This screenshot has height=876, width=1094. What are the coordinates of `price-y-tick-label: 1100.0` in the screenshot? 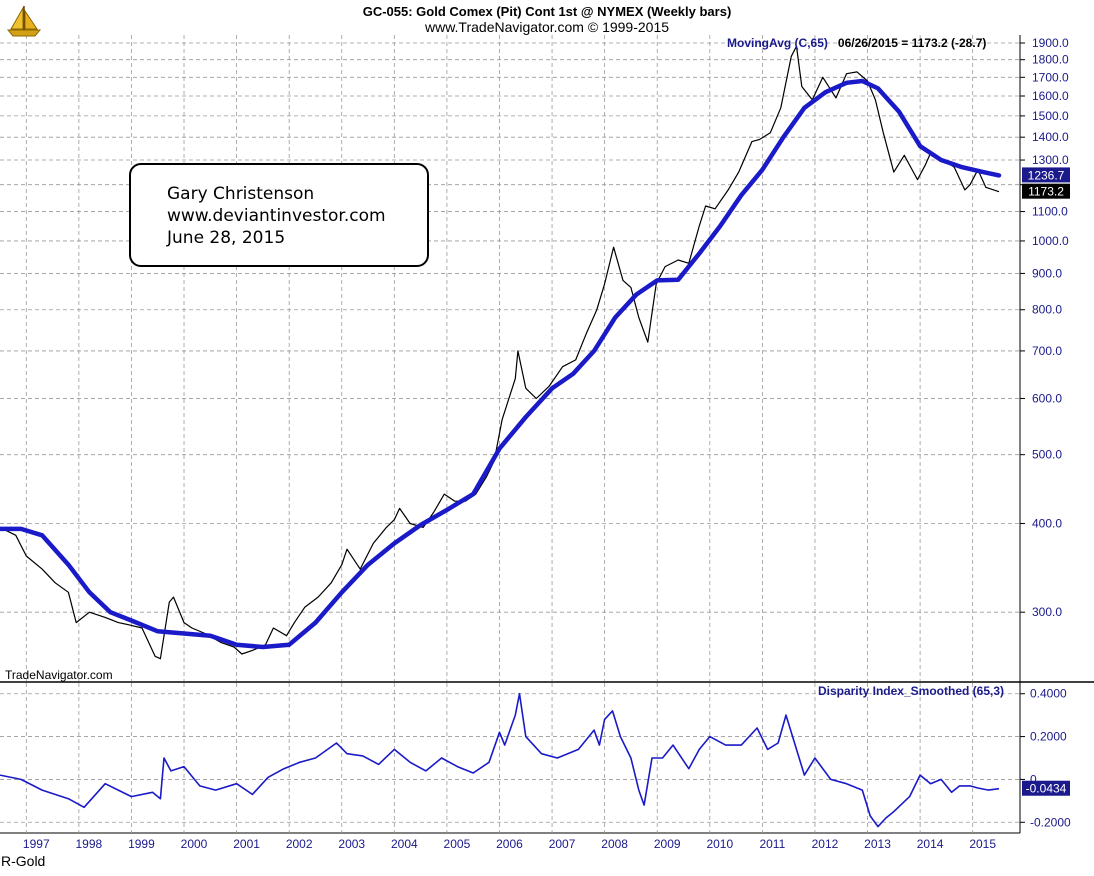 It's located at (1050, 212).